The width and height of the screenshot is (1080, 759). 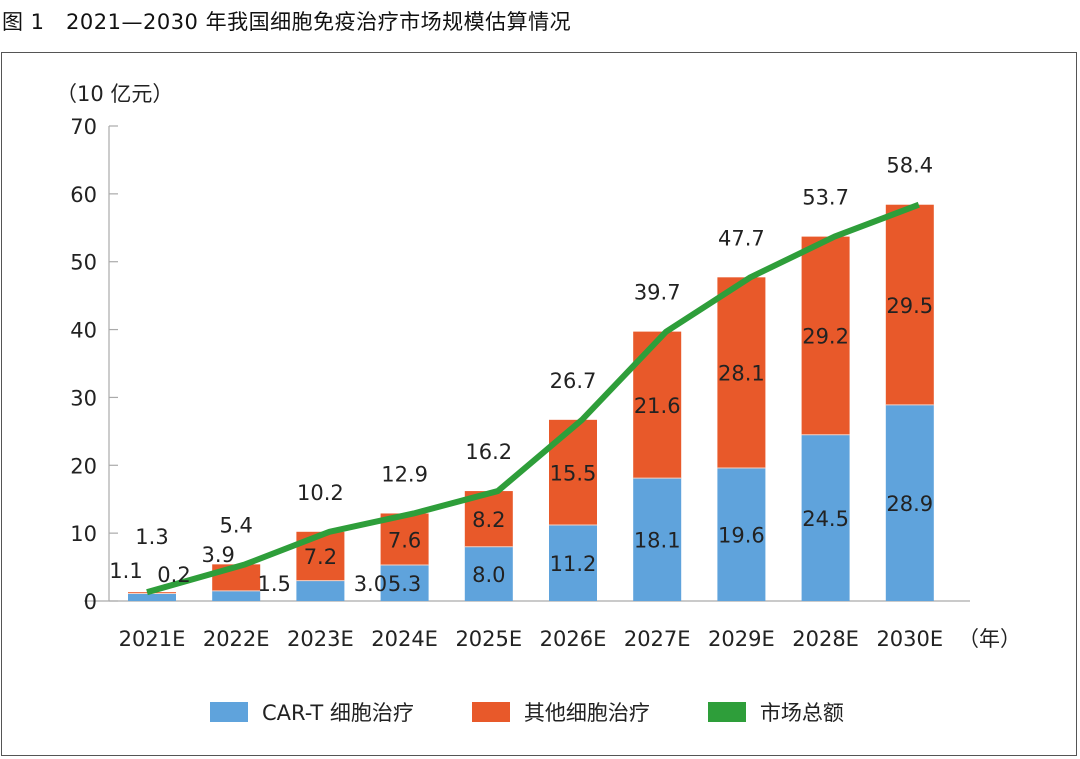 I want to click on y-tick-label: 50, so click(x=83, y=263).